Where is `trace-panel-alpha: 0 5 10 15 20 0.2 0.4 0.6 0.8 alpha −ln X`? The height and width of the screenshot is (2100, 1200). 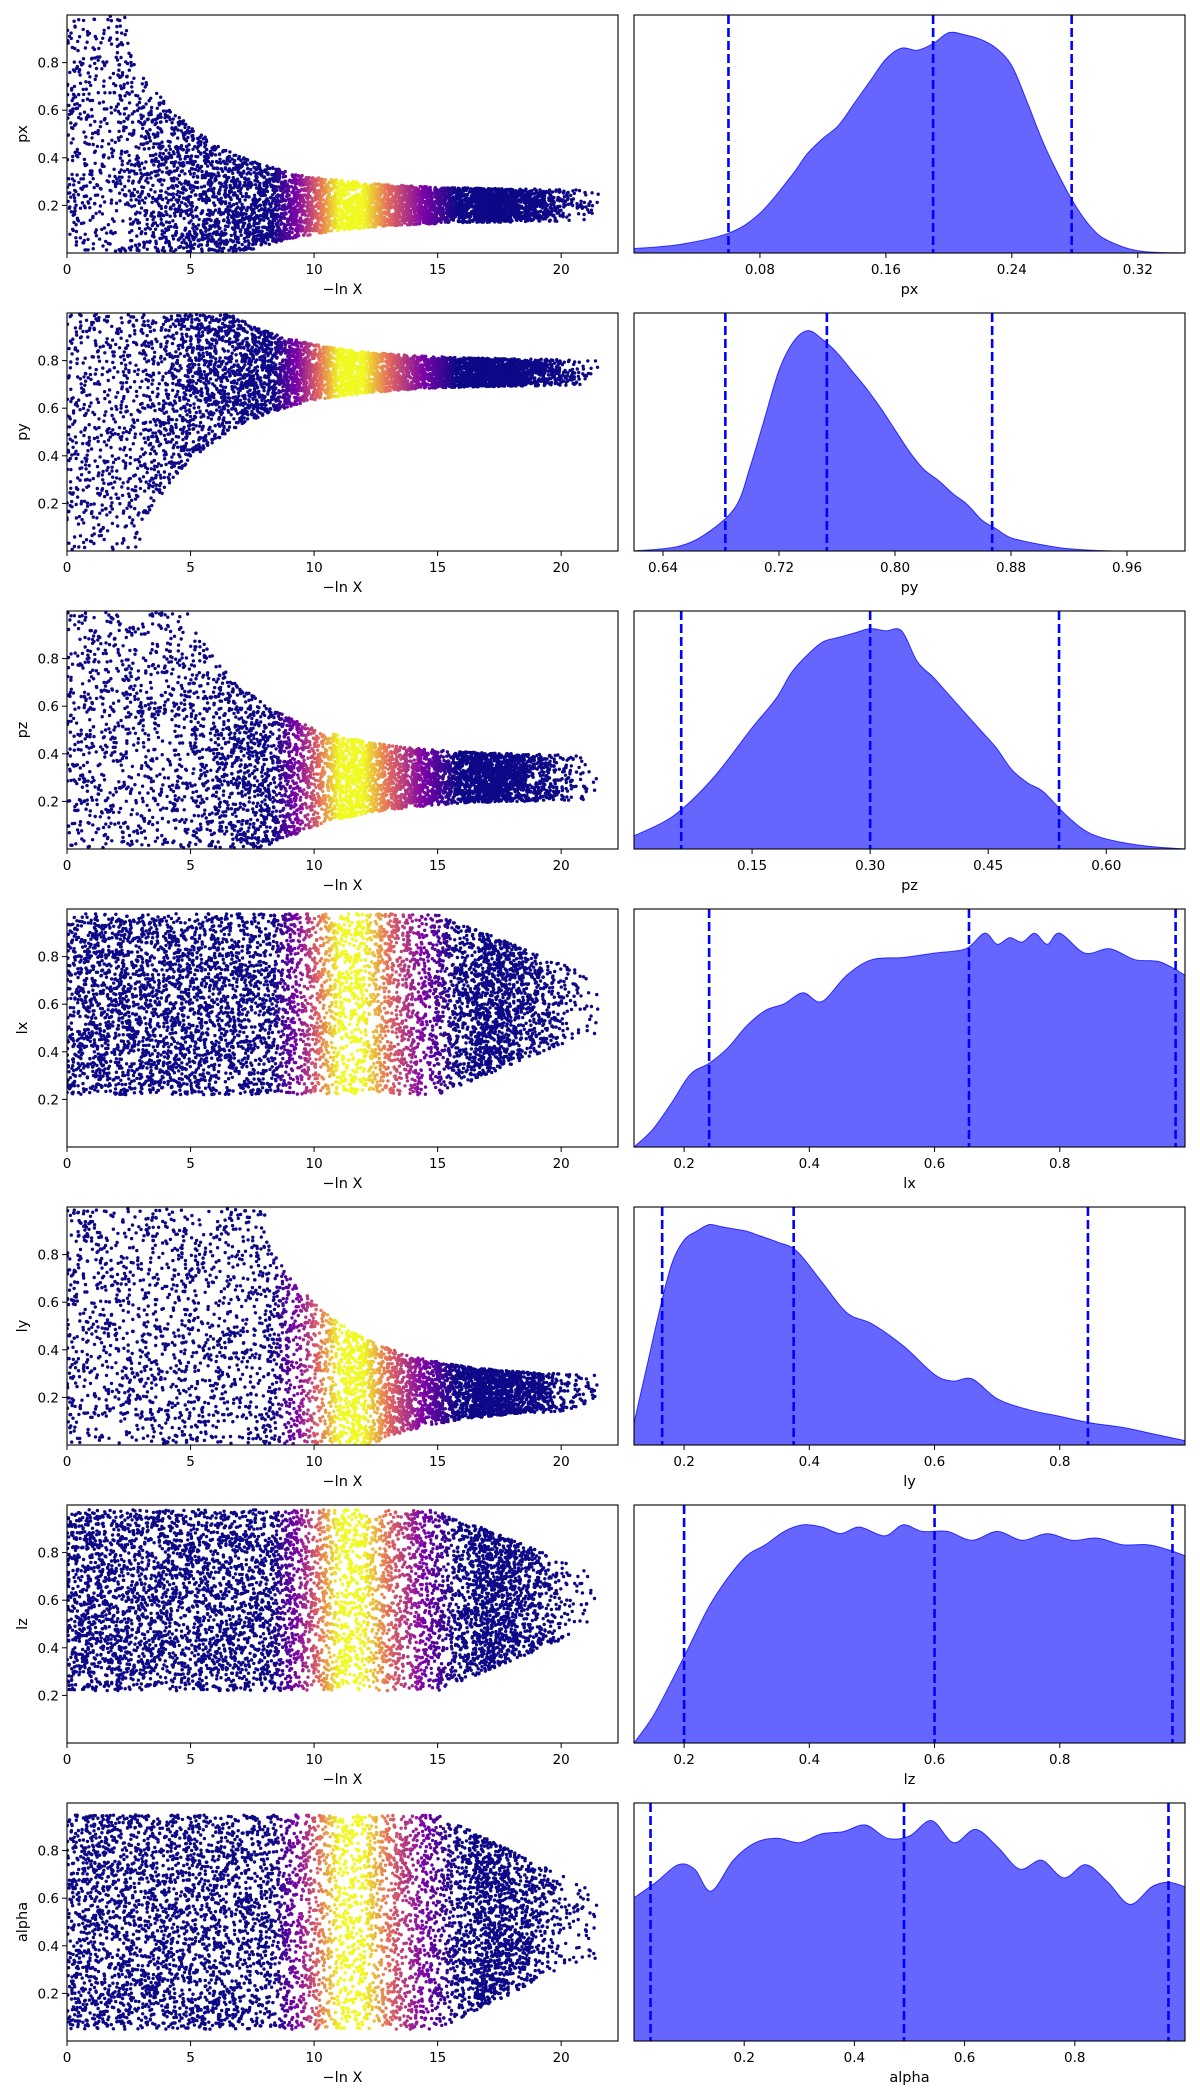 trace-panel-alpha: 0 5 10 15 20 0.2 0.4 0.6 0.8 alpha −ln X is located at coordinates (317, 1944).